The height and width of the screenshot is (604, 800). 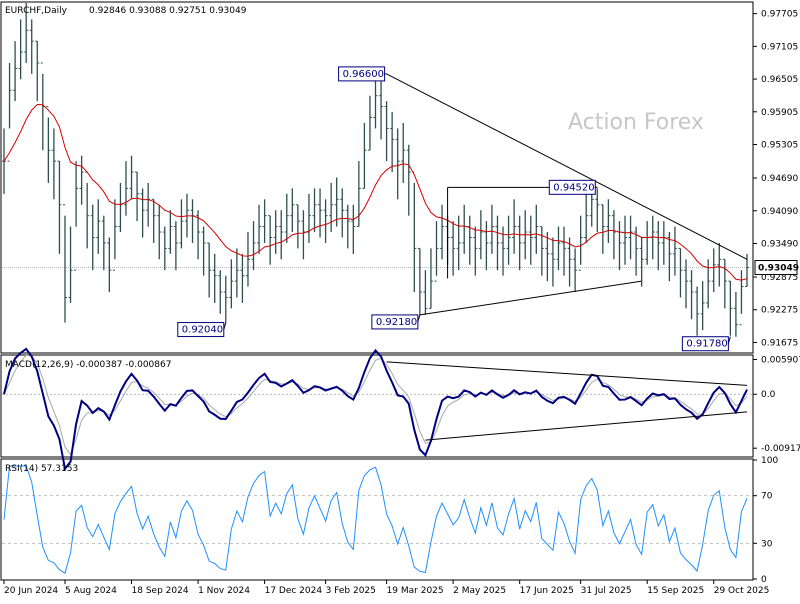 What do you see at coordinates (779, 244) in the screenshot?
I see `price-tick-label: 0.93490` at bounding box center [779, 244].